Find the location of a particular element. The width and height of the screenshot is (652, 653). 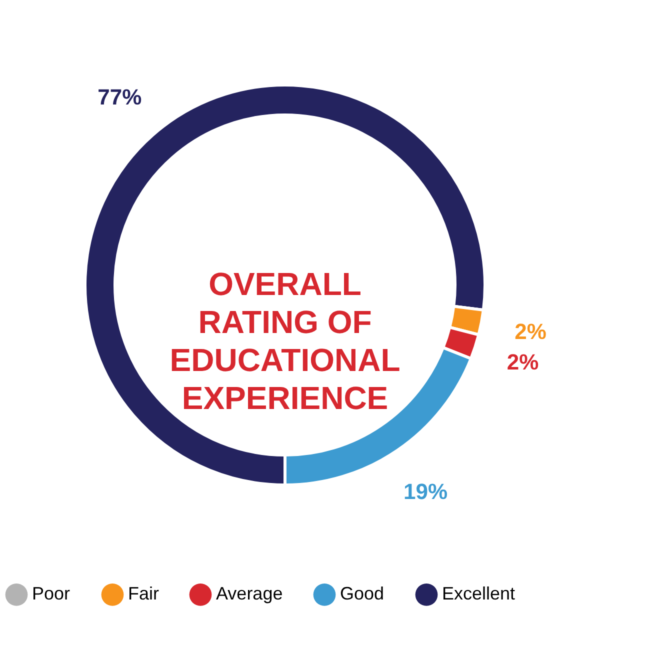

legend-label: Good is located at coordinates (362, 594).